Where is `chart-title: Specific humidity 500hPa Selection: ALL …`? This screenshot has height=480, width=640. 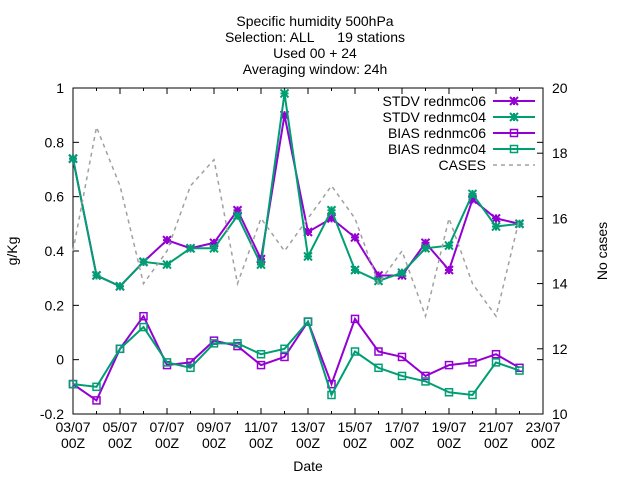
chart-title: Specific humidity 500hPa Selection: ALL … is located at coordinates (315, 45).